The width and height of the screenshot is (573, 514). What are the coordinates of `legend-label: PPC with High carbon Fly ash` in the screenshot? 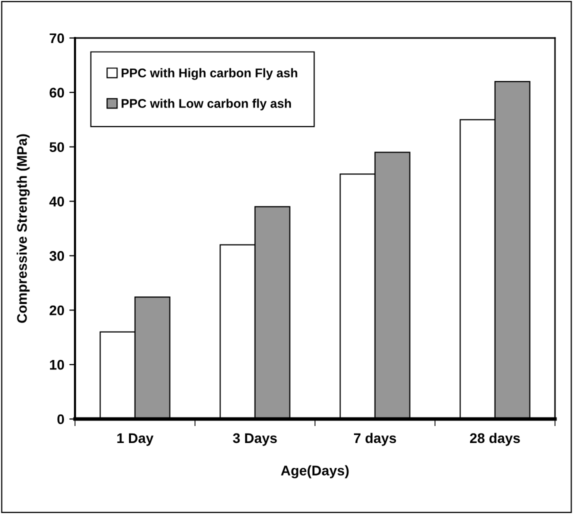 It's located at (210, 74).